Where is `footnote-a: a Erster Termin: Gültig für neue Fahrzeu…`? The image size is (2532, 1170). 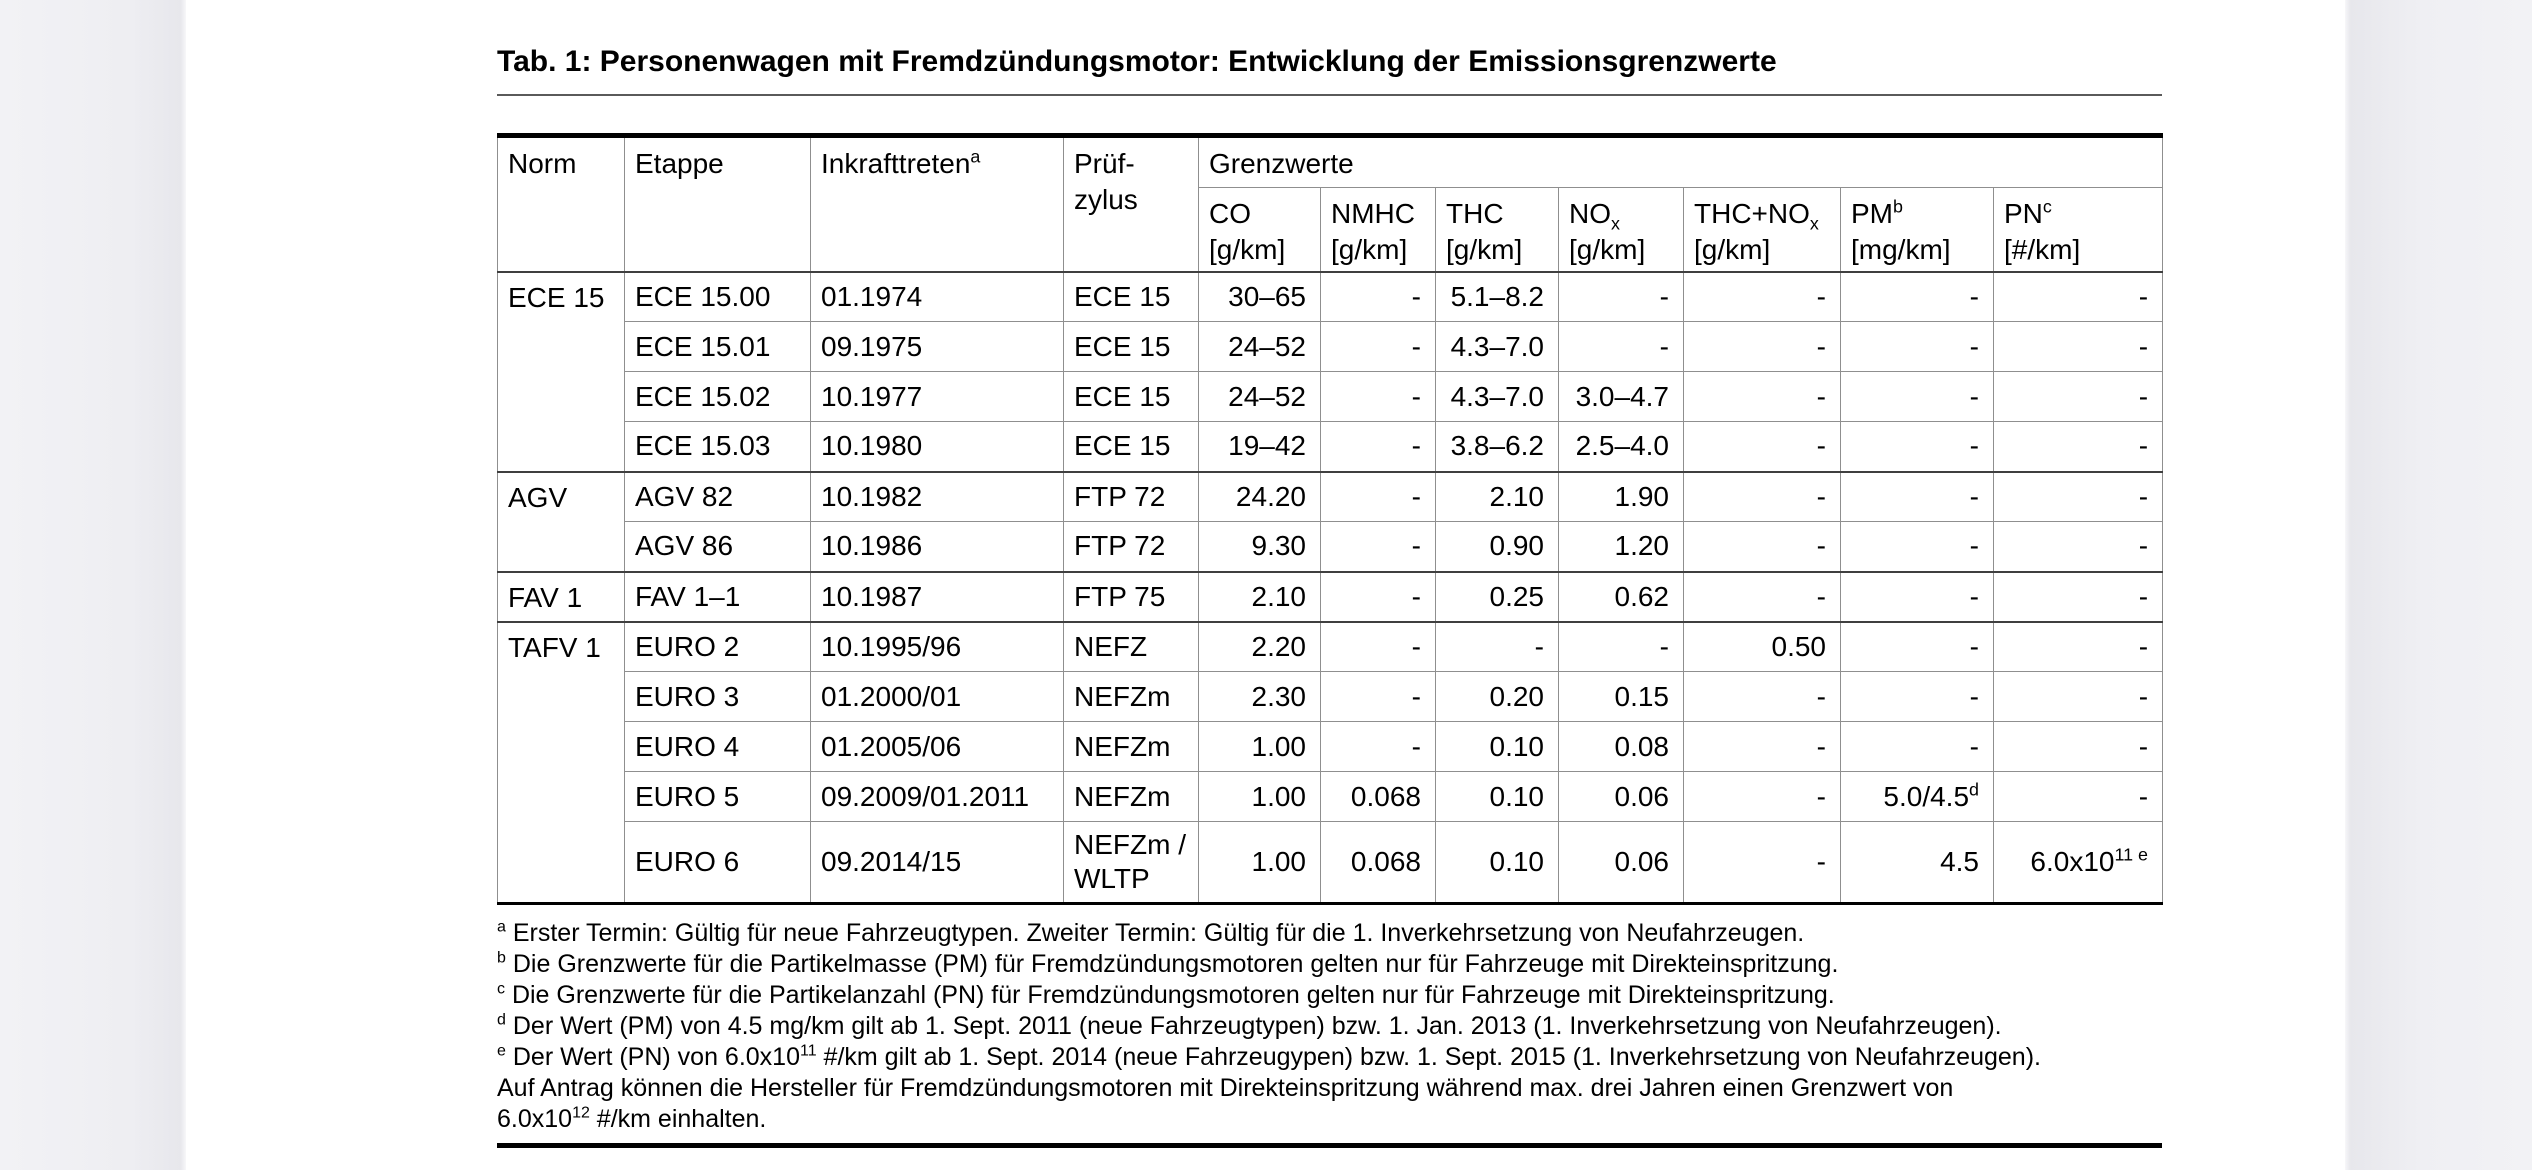 footnote-a: a Erster Termin: Gültig für neue Fahrzeu… is located at coordinates (1151, 932).